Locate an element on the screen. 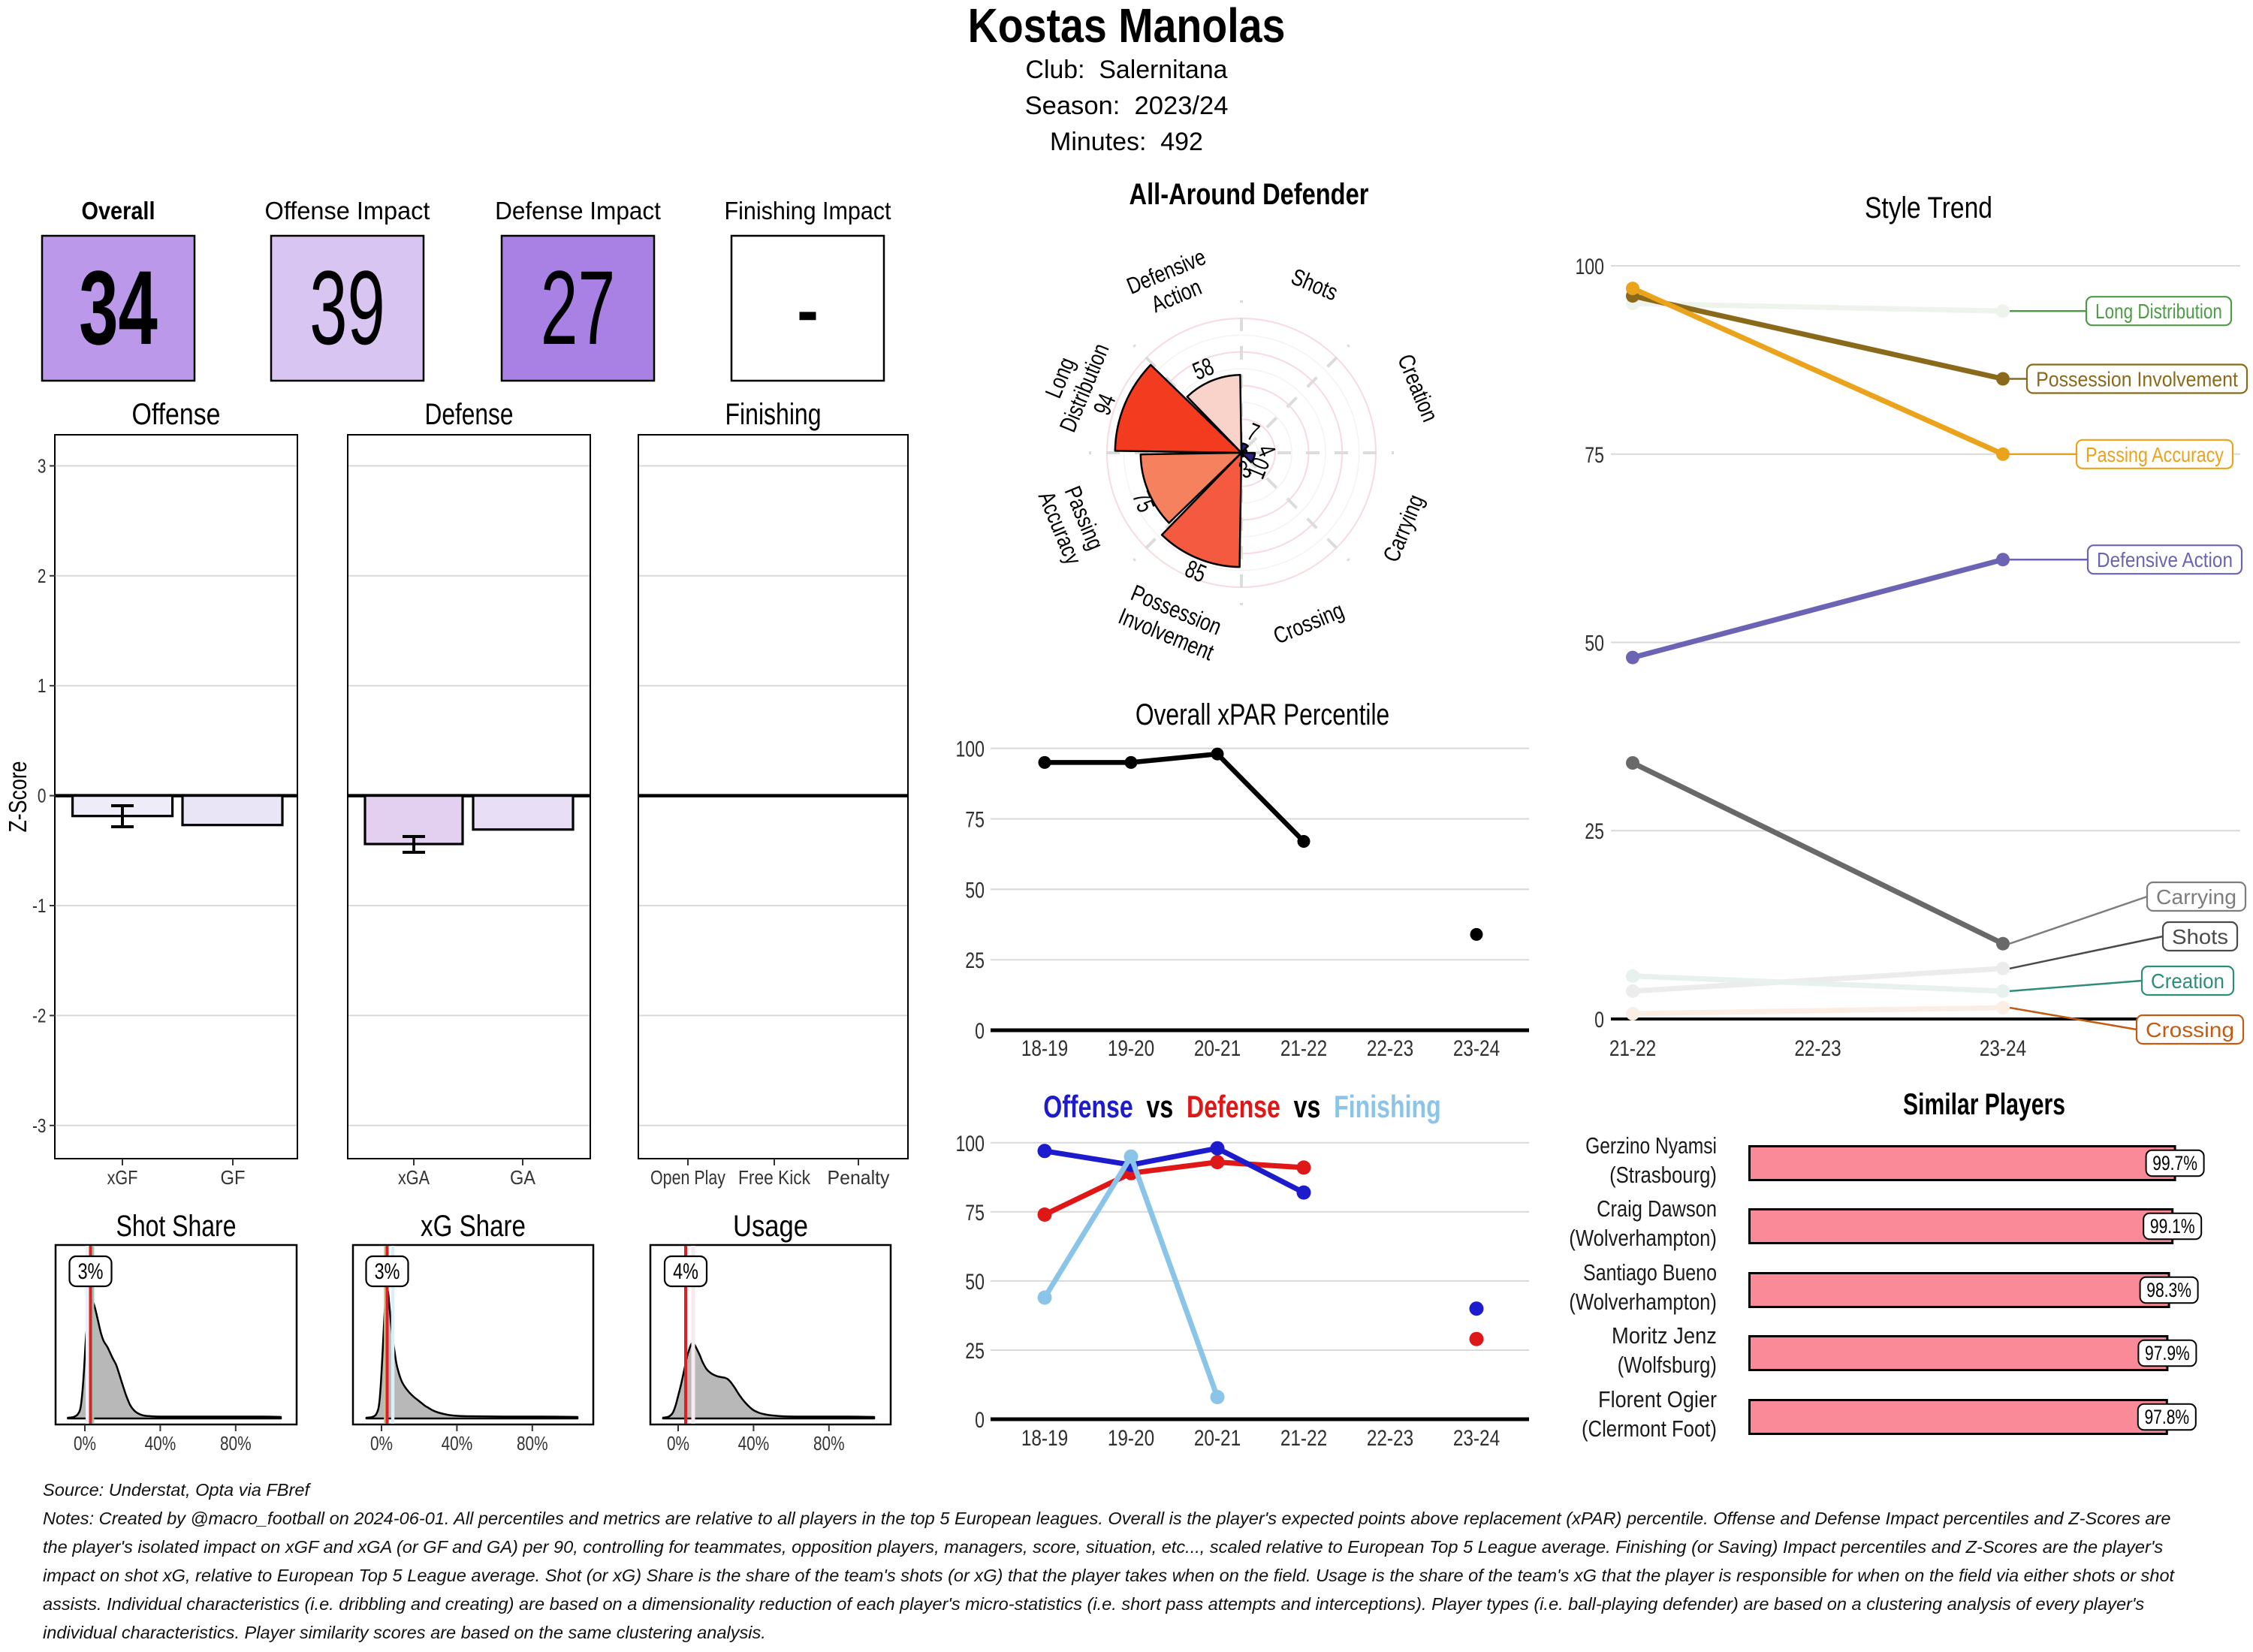 The height and width of the screenshot is (1652, 2253). svg-text: Moritz Jenz is located at coordinates (1664, 1336).